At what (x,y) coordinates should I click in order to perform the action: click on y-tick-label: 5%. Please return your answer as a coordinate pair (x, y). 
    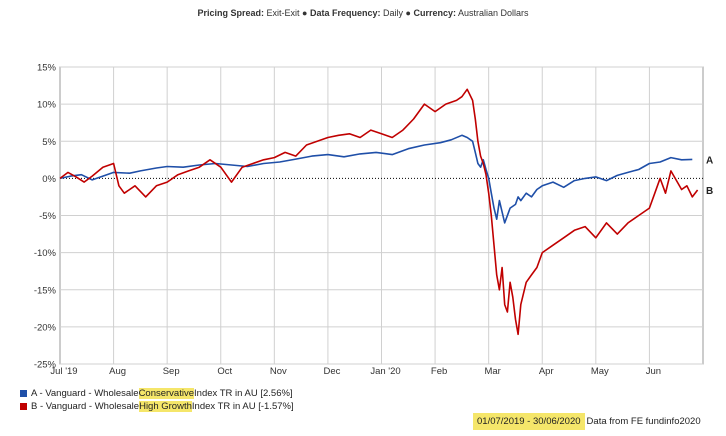
    Looking at the image, I should click on (49, 142).